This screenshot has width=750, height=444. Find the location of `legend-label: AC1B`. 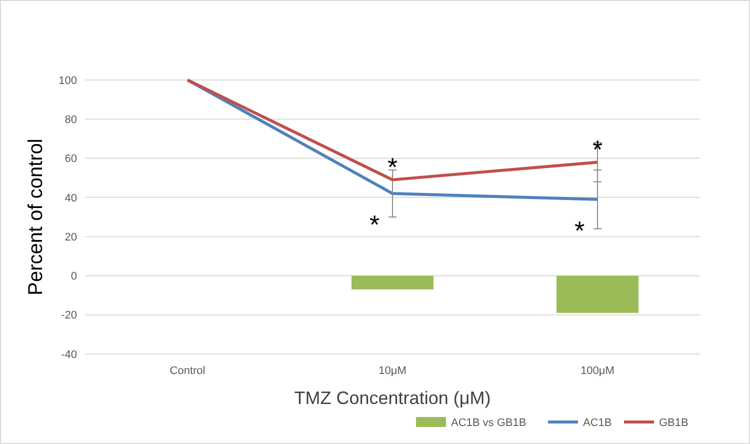

legend-label: AC1B is located at coordinates (597, 422).